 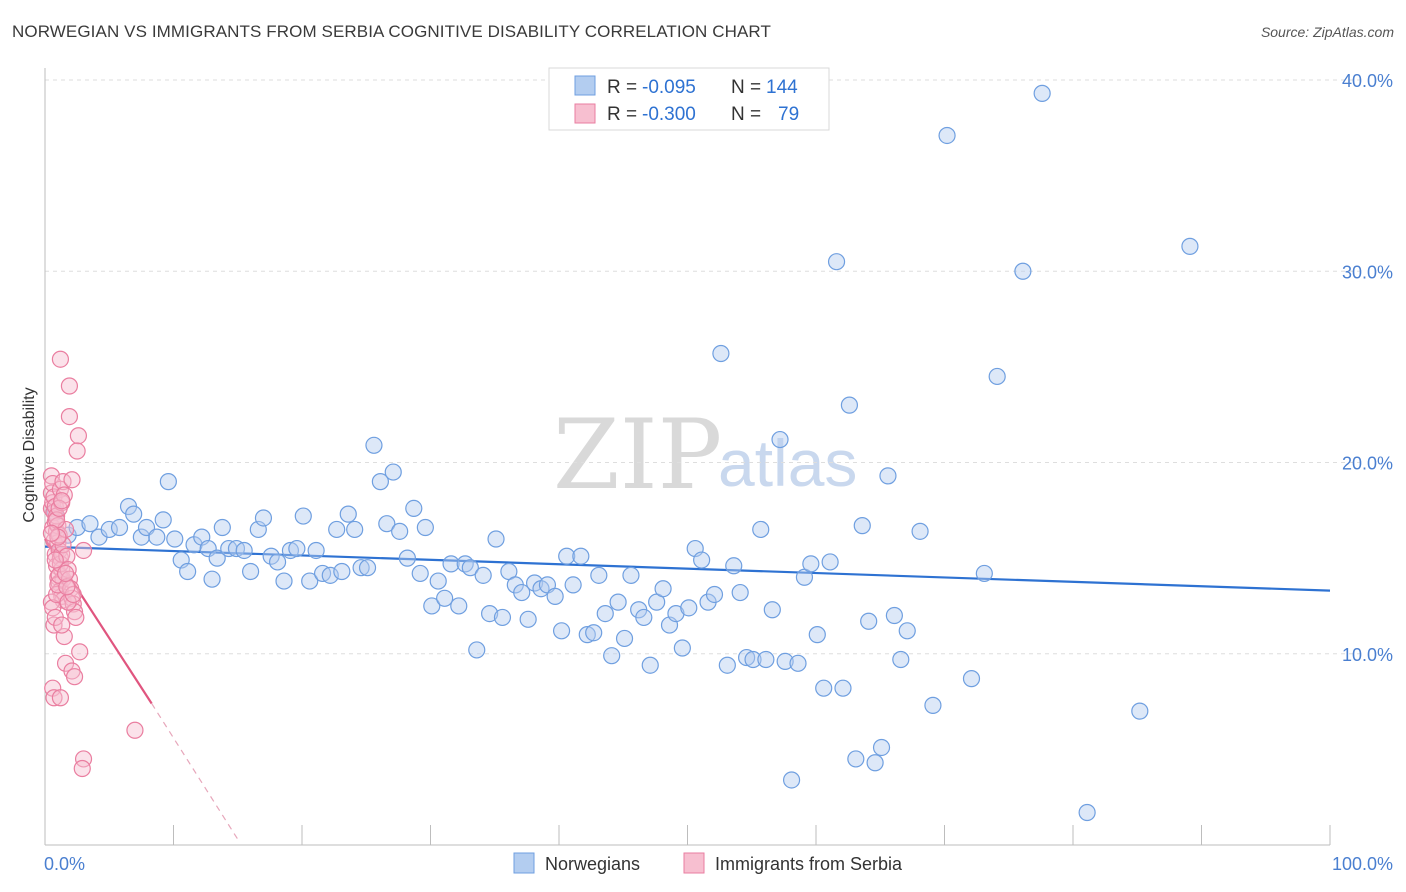 What do you see at coordinates (689, 99) in the screenshot?
I see `stats-legend: R = -0.095 N = 144 R = -0.300 N = 79` at bounding box center [689, 99].